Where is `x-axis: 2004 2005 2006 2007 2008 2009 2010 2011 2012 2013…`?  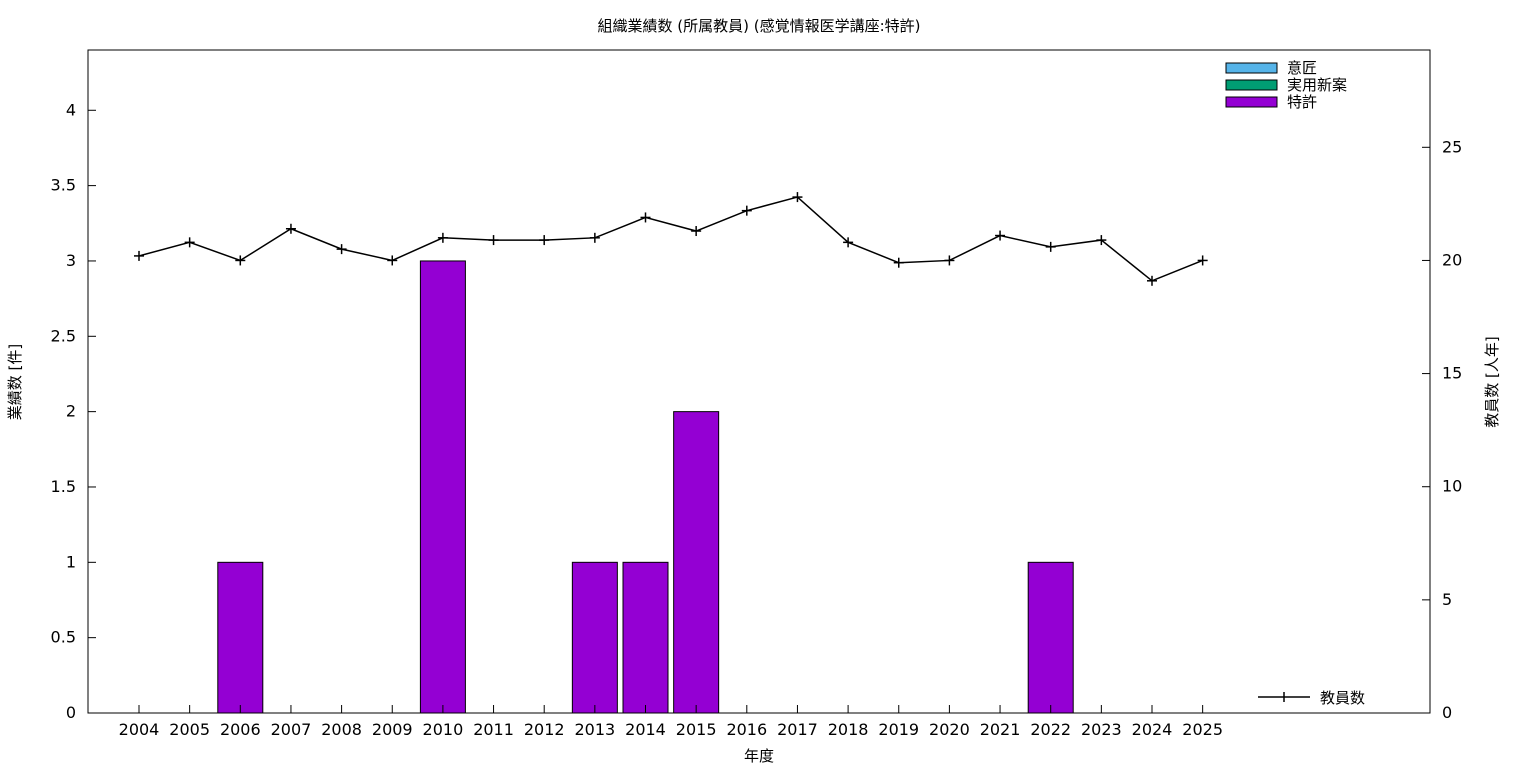 x-axis: 2004 2005 2006 2007 2008 2009 2010 2011 2012 2013… is located at coordinates (671, 722).